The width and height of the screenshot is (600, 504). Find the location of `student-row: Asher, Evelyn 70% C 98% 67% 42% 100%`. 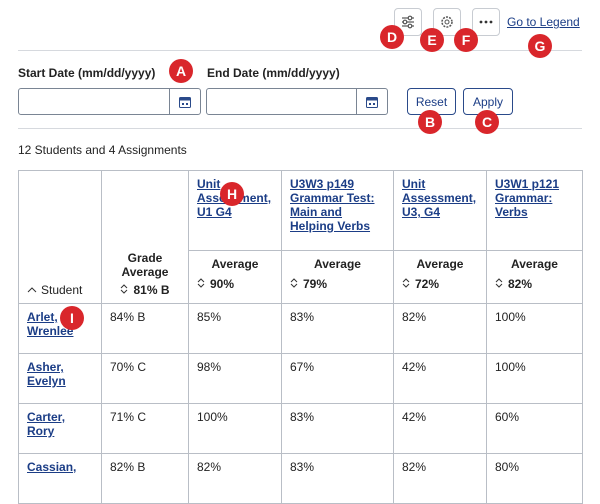

student-row: Asher, Evelyn 70% C 98% 67% 42% 100% is located at coordinates (300, 378).